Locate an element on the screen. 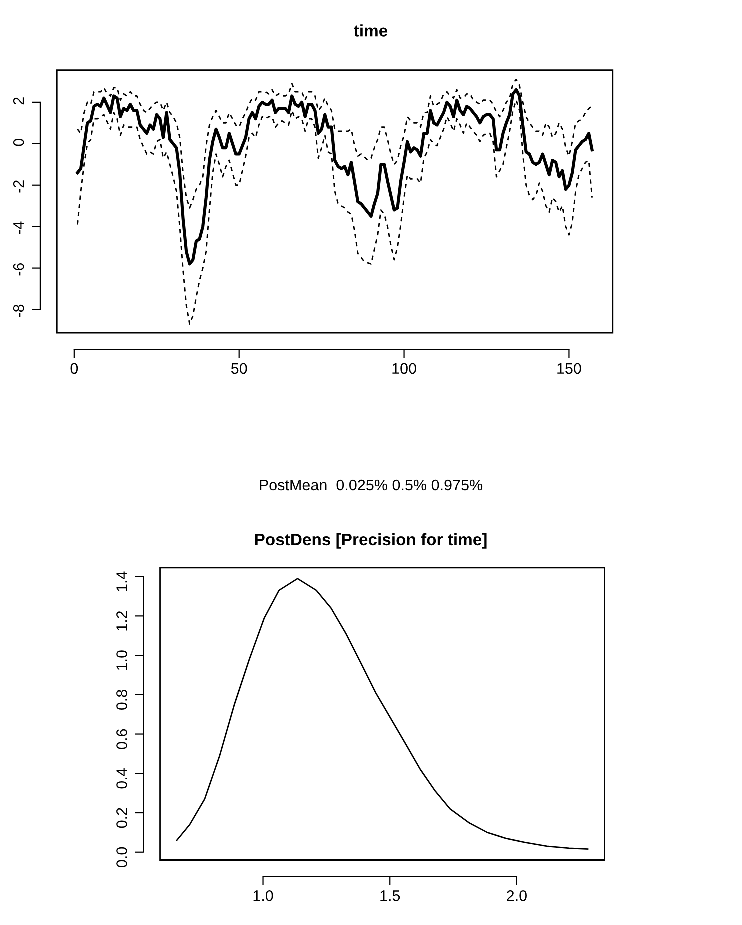  x-tick-label: 1.5 is located at coordinates (390, 896).